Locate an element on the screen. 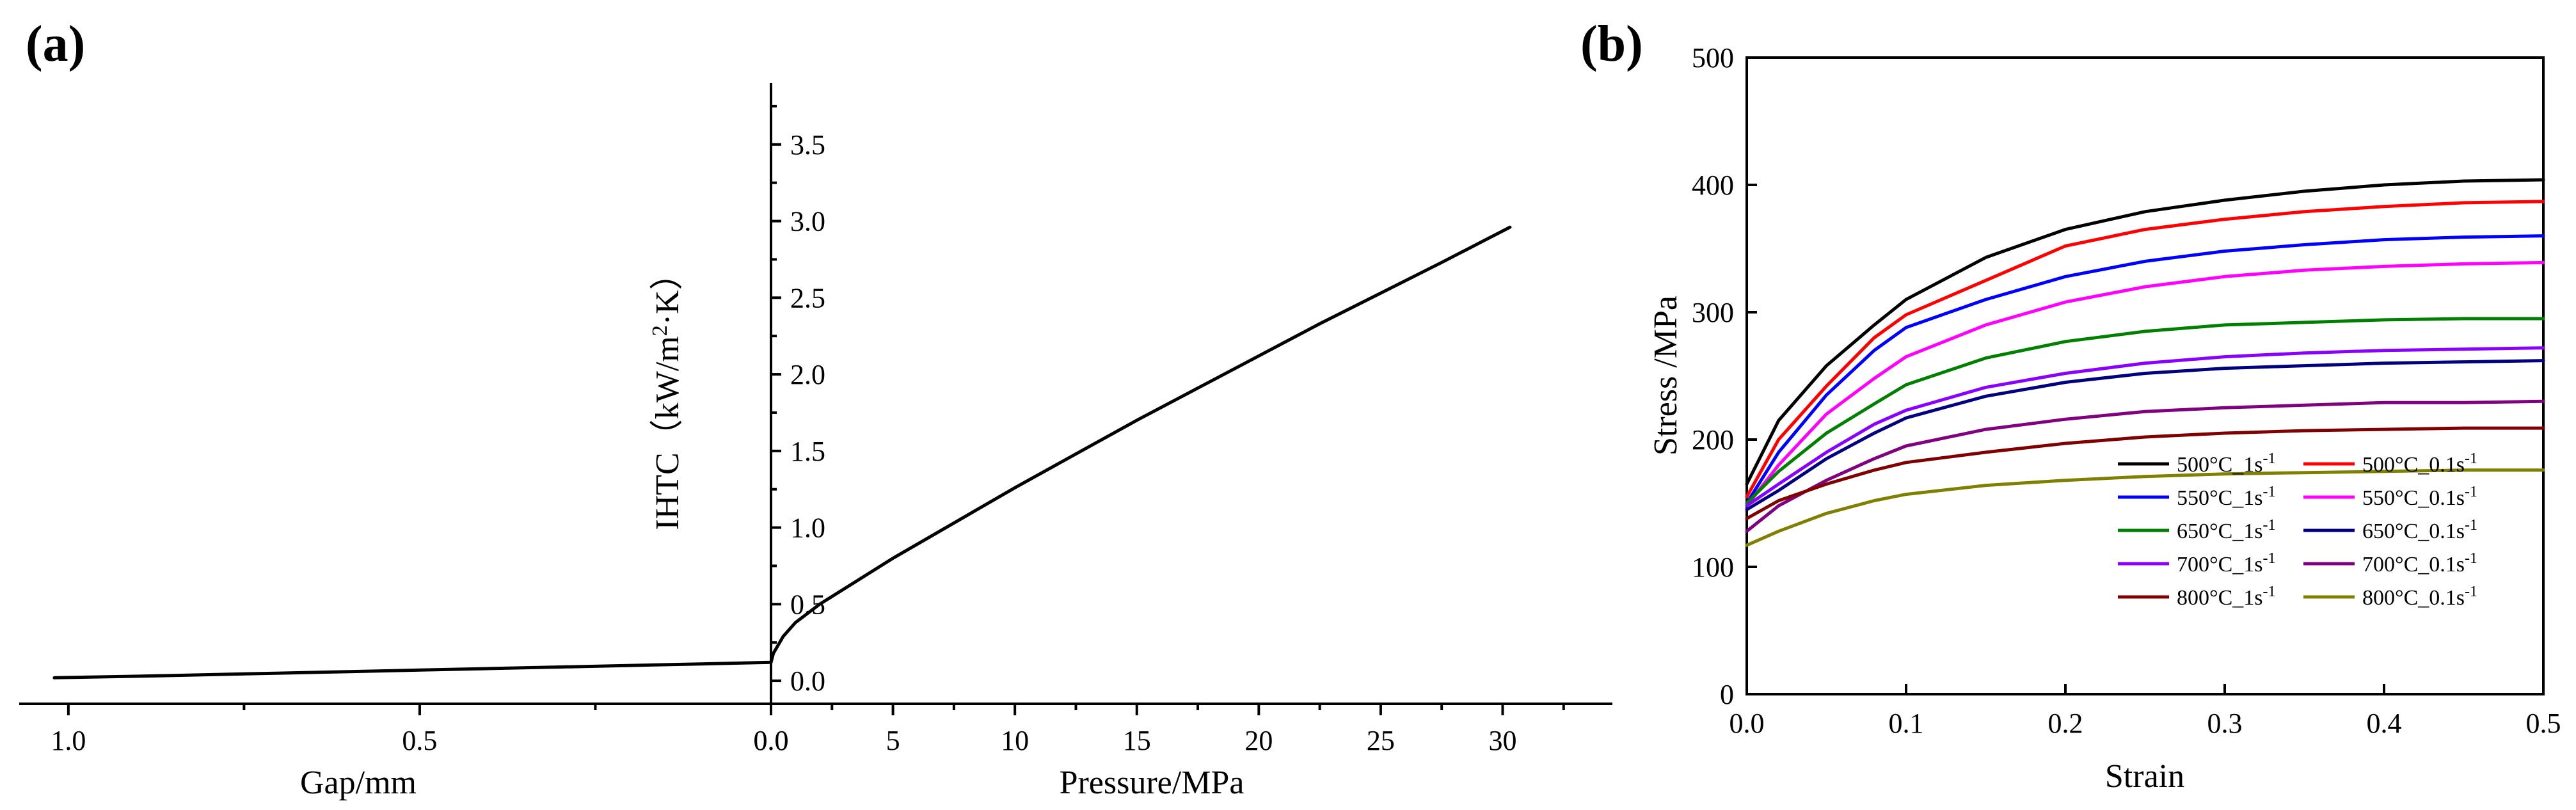  y-tick-label-a: 3.5 is located at coordinates (808, 145).